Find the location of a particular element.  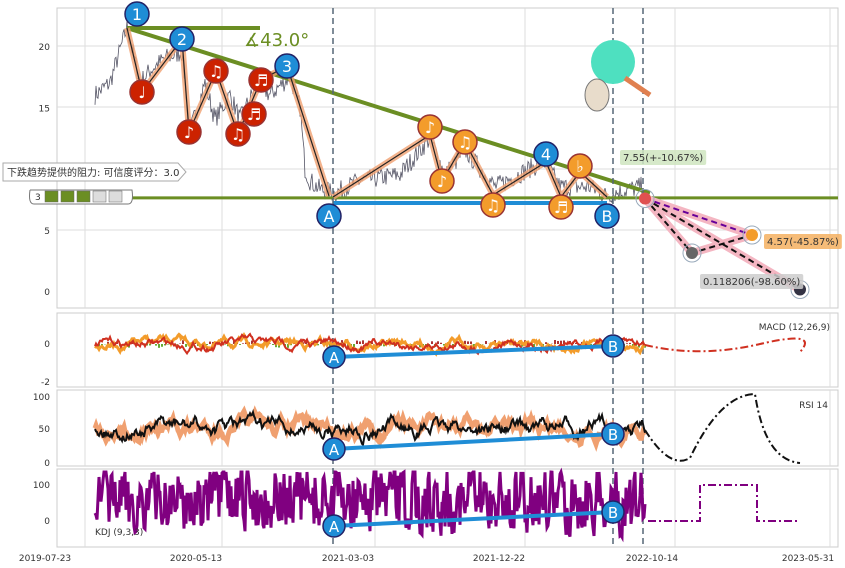

wave-label: A is located at coordinates (329, 216).